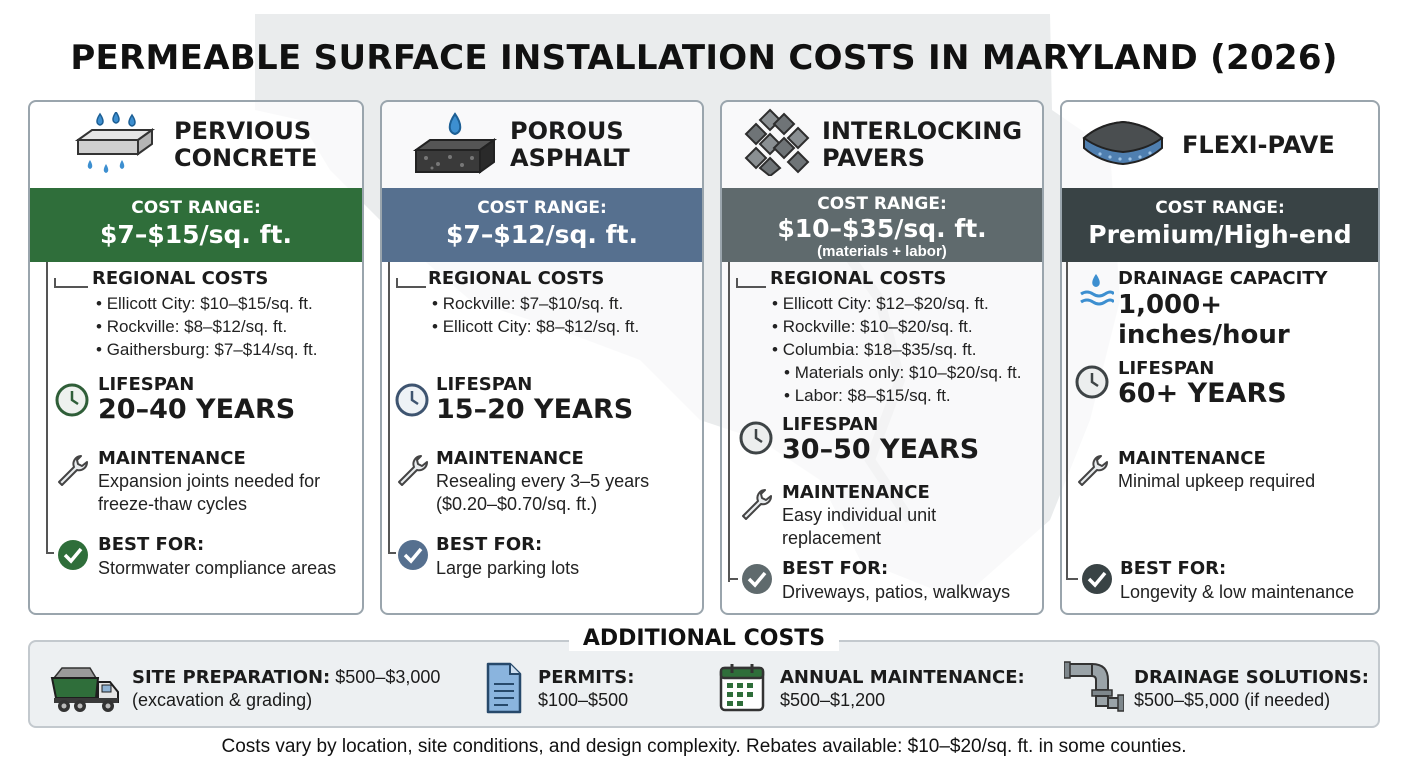 This screenshot has height=768, width=1408. I want to click on additional-costs-title-wrap: ADDITIONAL COSTS, so click(704, 638).